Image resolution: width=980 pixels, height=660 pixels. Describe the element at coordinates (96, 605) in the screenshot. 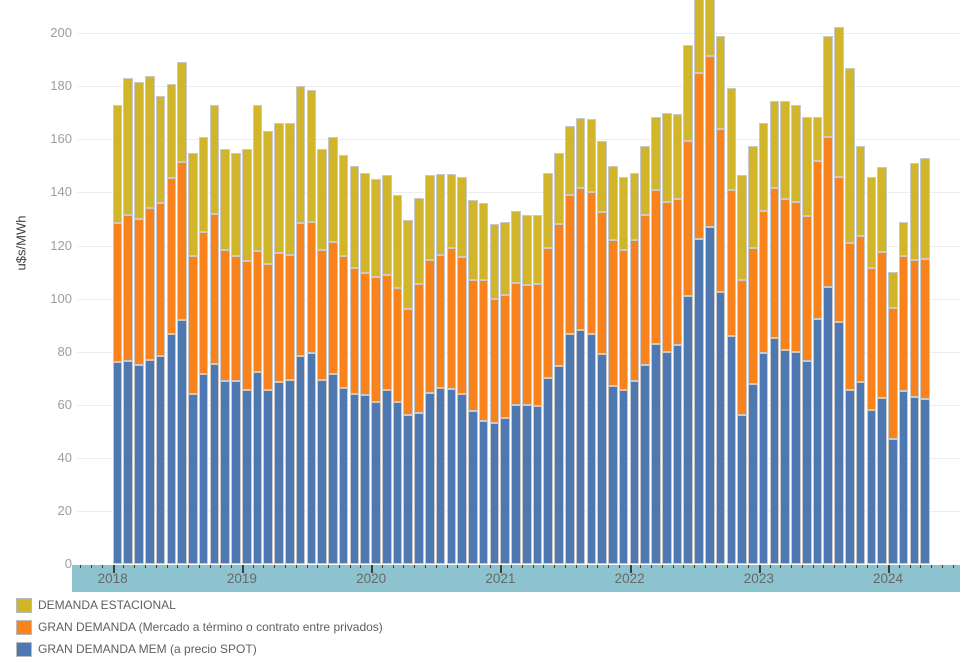

I see `legend-item: DEMANDA ESTACIONAL` at that location.